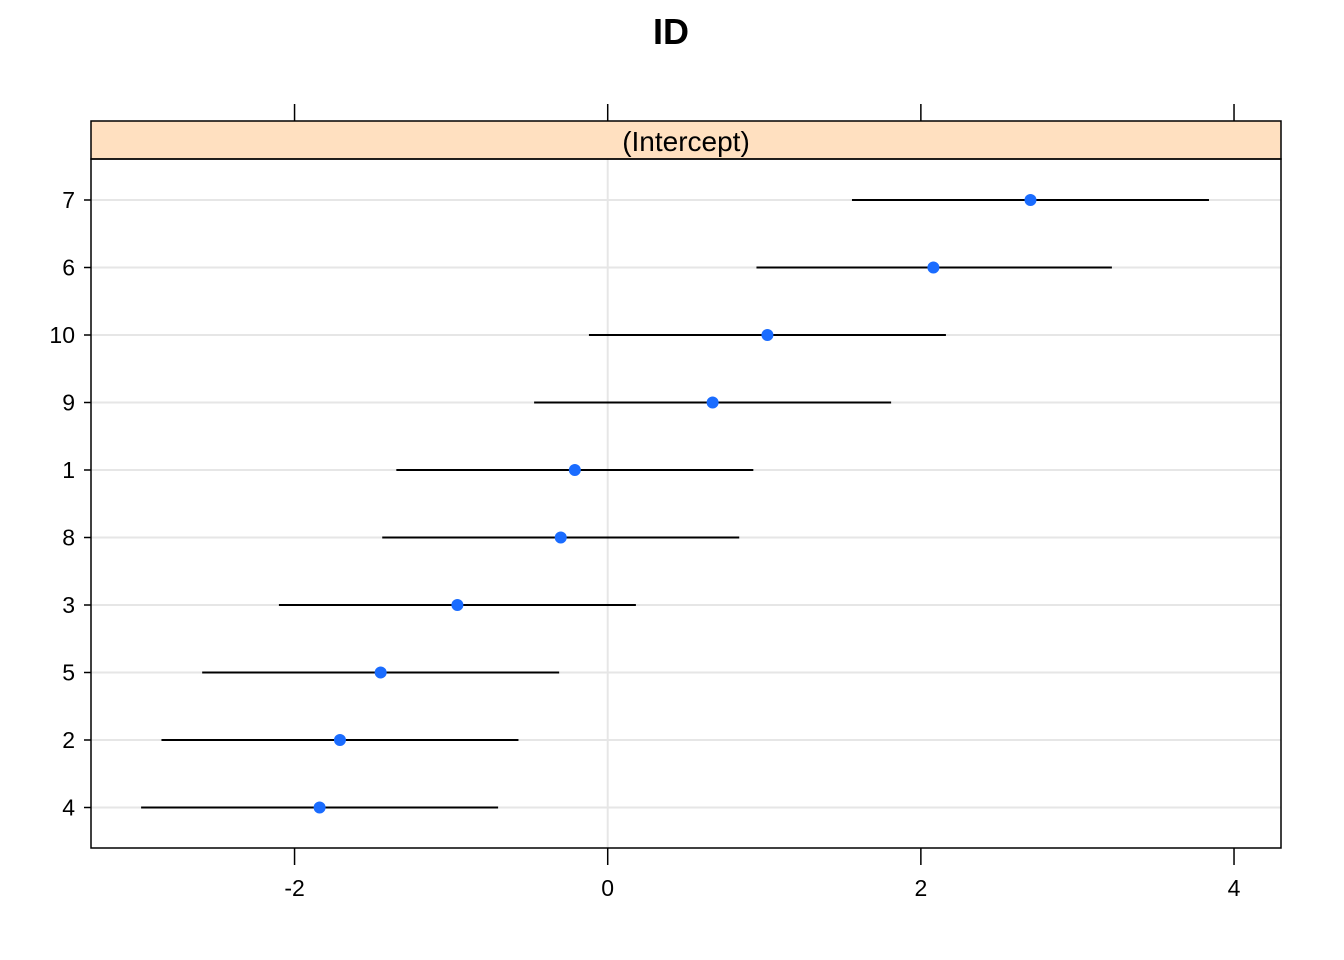  I want to click on y-tick-label: 8, so click(68, 538).